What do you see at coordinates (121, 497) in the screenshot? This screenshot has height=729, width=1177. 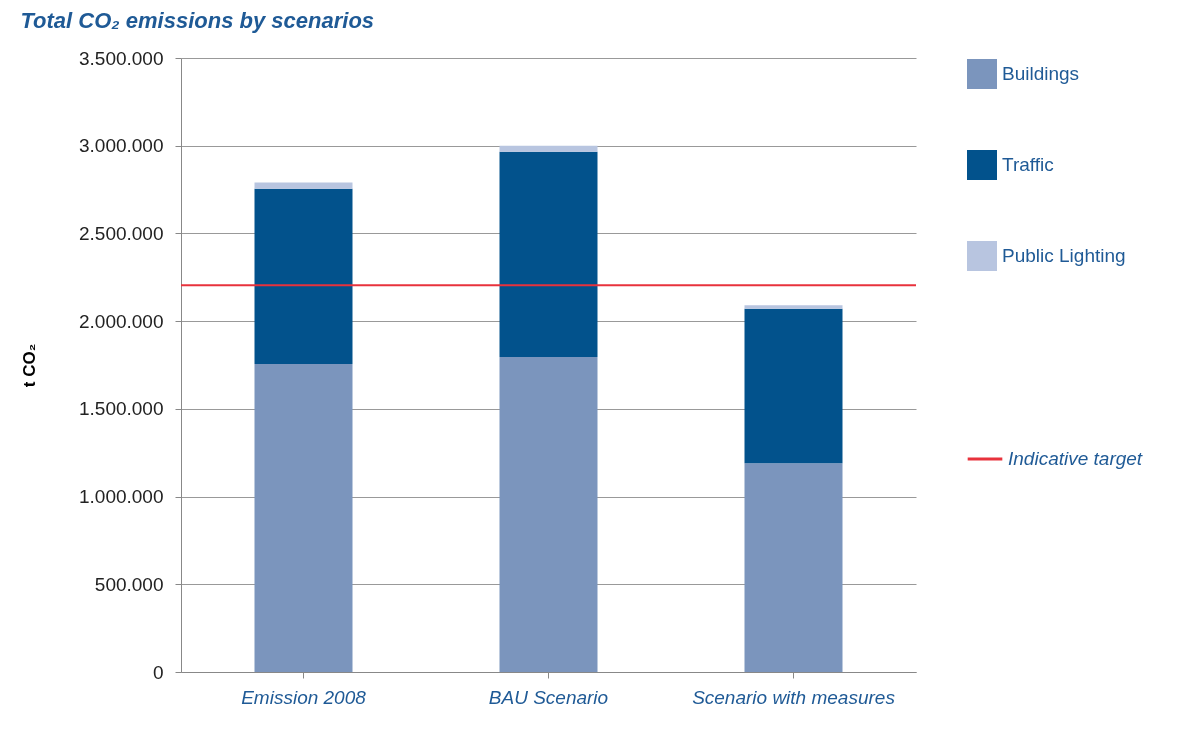 I see `y-tick-label: 1.000.000` at bounding box center [121, 497].